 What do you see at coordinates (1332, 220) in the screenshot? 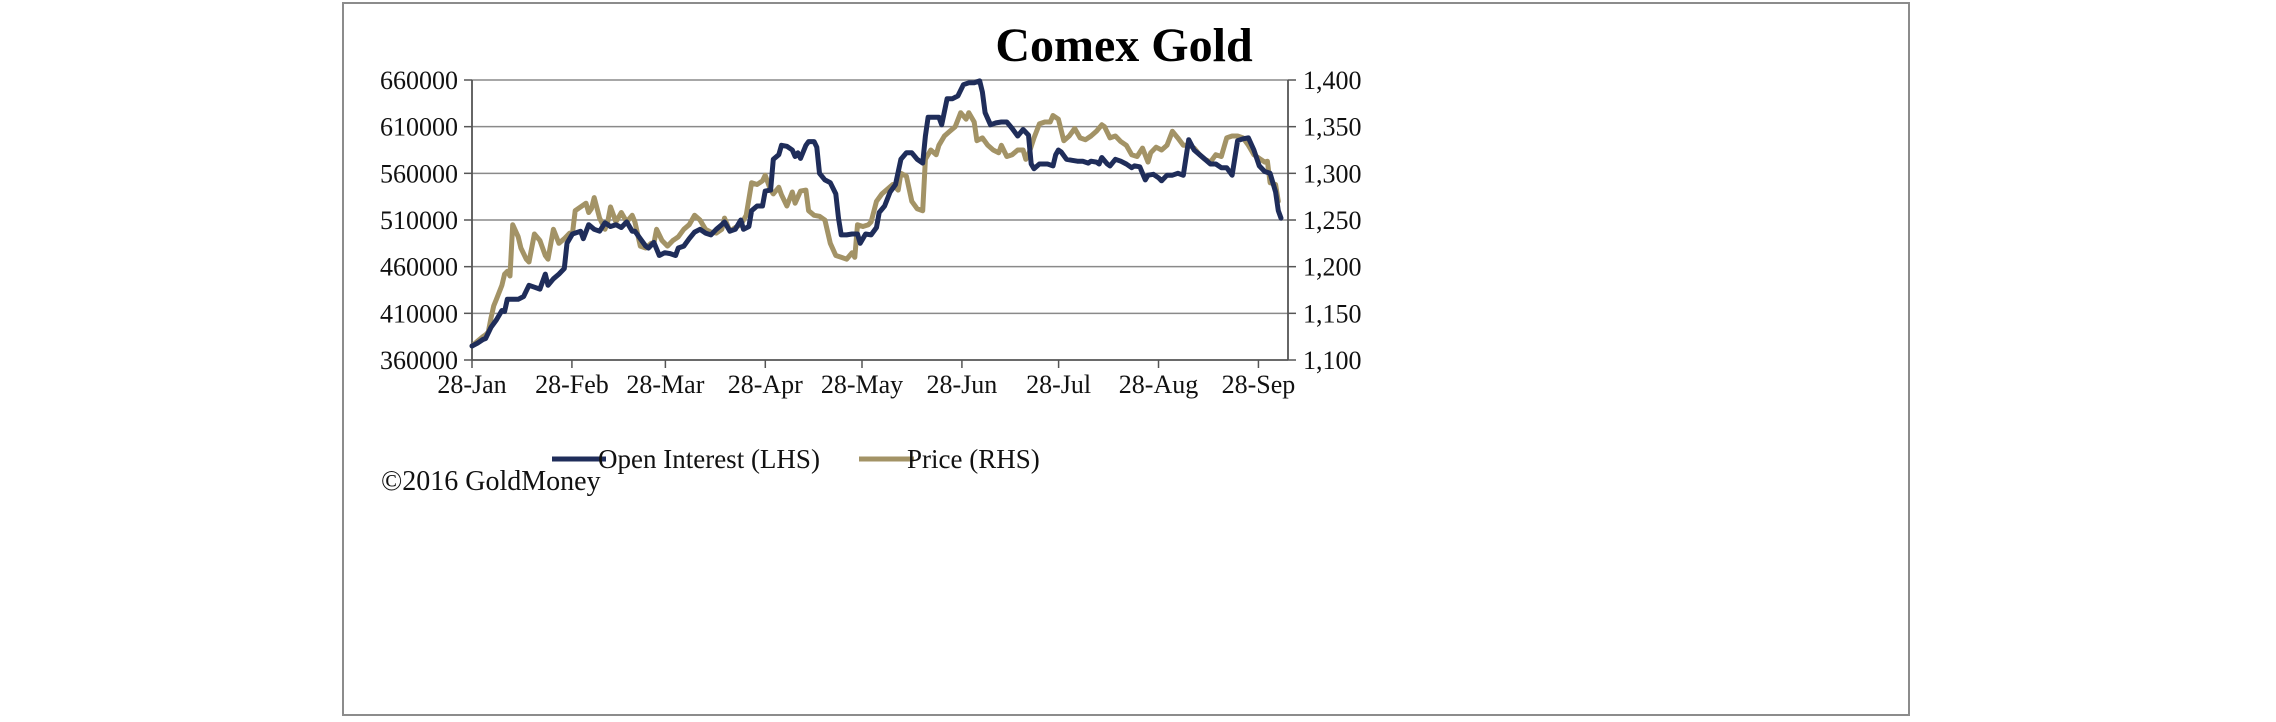
I see `right-tick-label: 1,250` at bounding box center [1332, 220].